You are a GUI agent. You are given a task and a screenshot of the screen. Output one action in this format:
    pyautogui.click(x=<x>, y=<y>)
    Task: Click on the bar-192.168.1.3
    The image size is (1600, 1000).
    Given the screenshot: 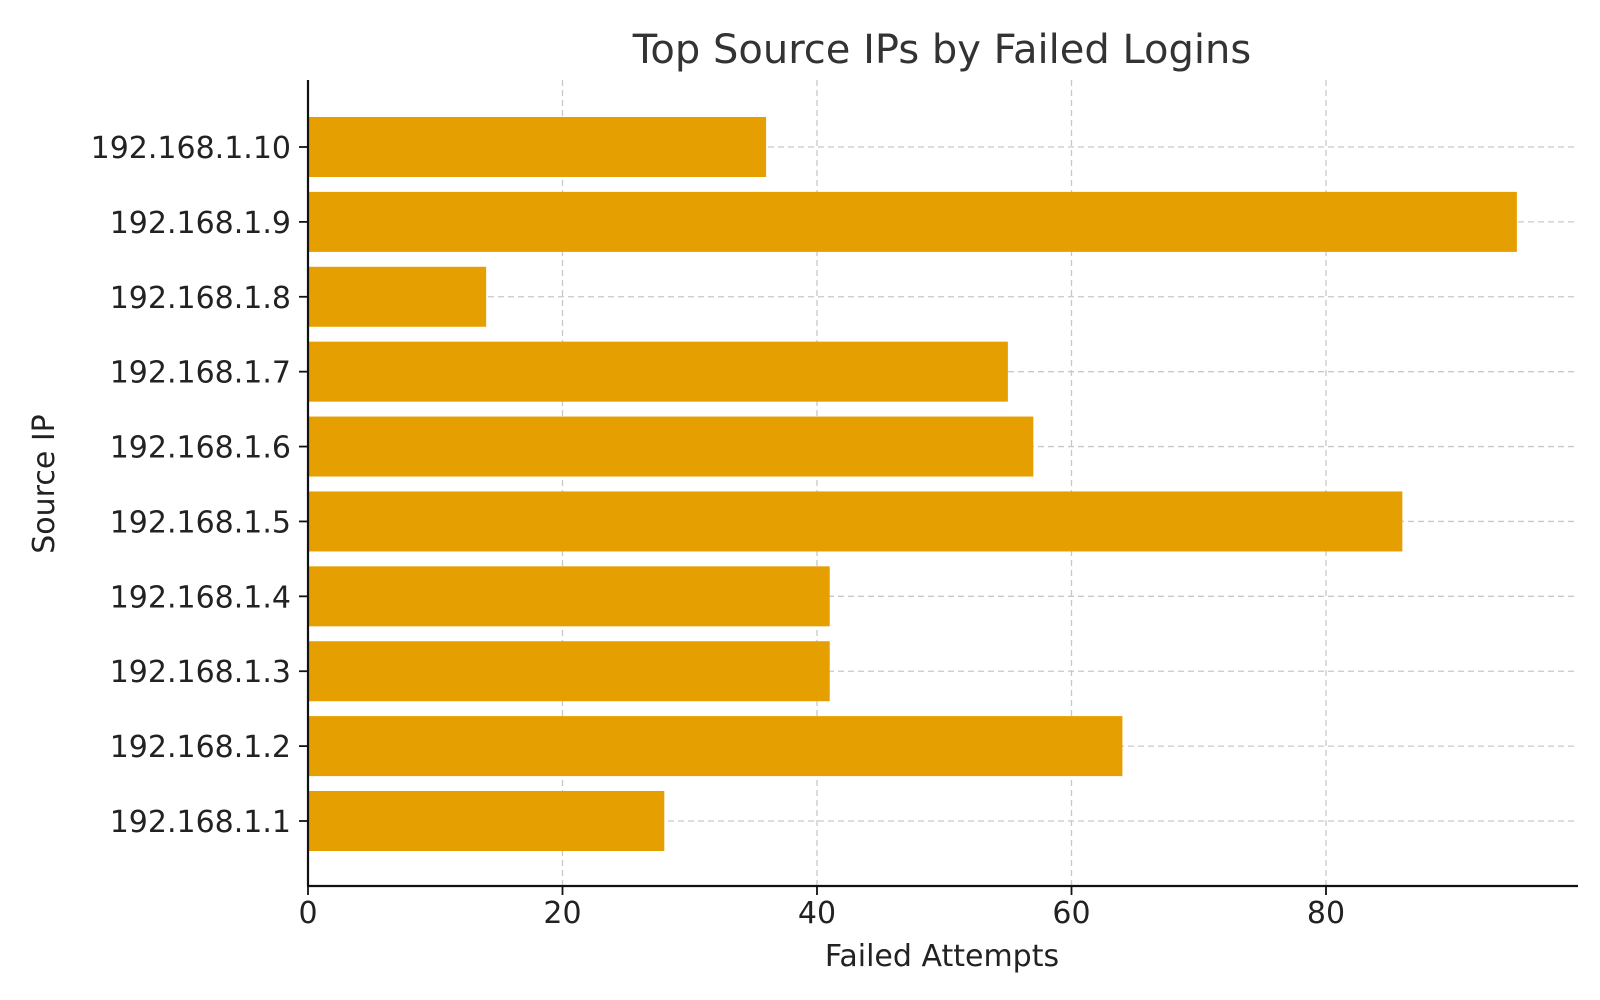 What is the action you would take?
    pyautogui.click(x=569, y=671)
    